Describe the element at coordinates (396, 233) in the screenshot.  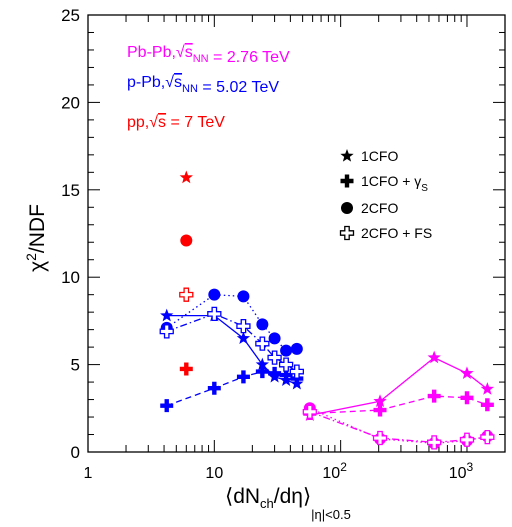
I see `legend-label: 2CFO + FS` at that location.